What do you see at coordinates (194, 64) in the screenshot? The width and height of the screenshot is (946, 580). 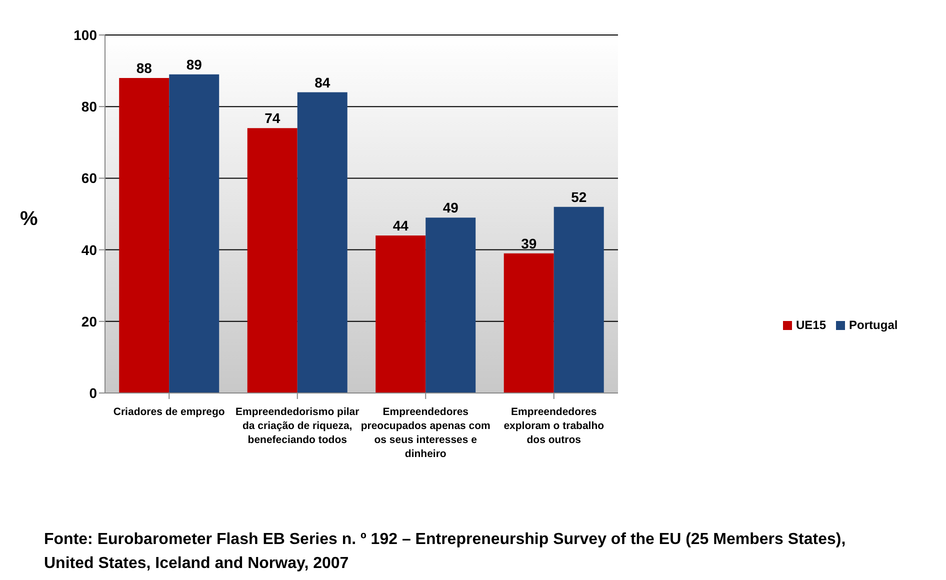 I see `data-label: 89` at bounding box center [194, 64].